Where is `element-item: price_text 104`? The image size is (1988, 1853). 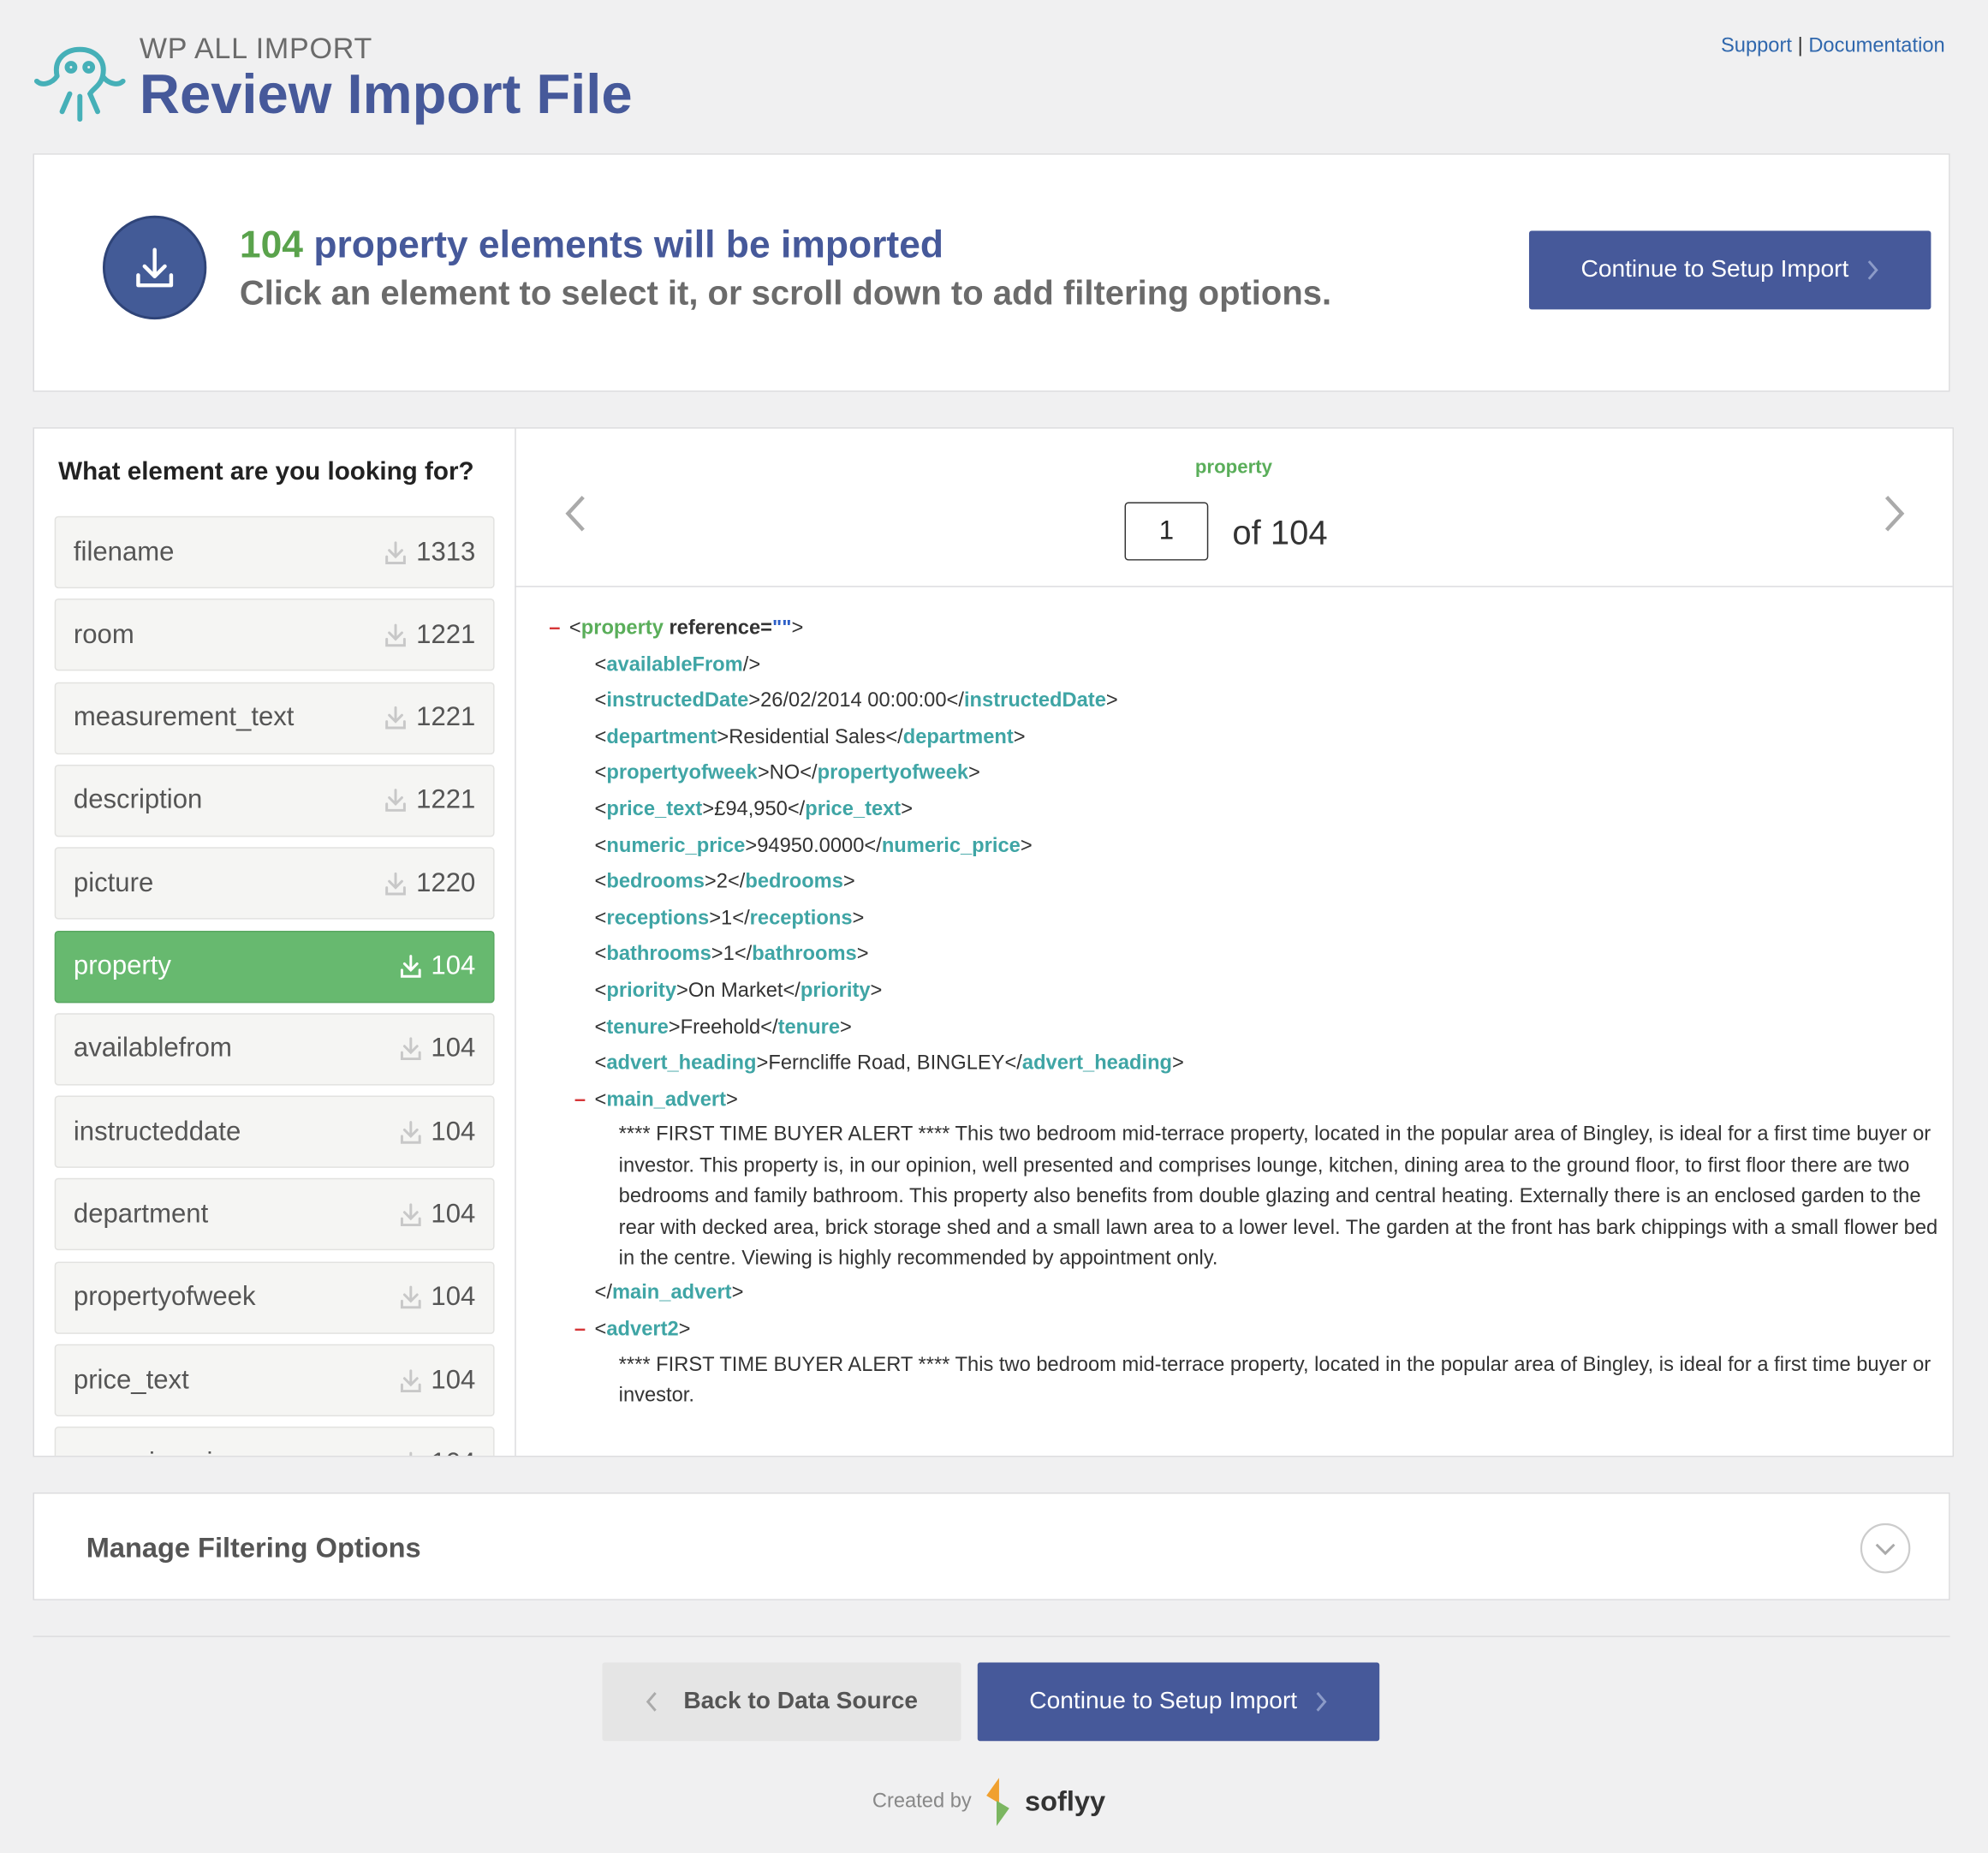
element-item: price_text 104 is located at coordinates (274, 1380).